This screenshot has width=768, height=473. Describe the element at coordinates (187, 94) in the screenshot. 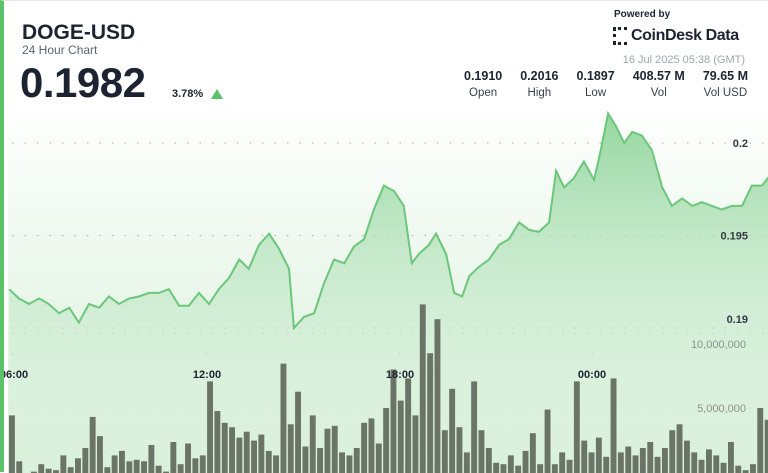

I see `price-change: 3.78%` at that location.